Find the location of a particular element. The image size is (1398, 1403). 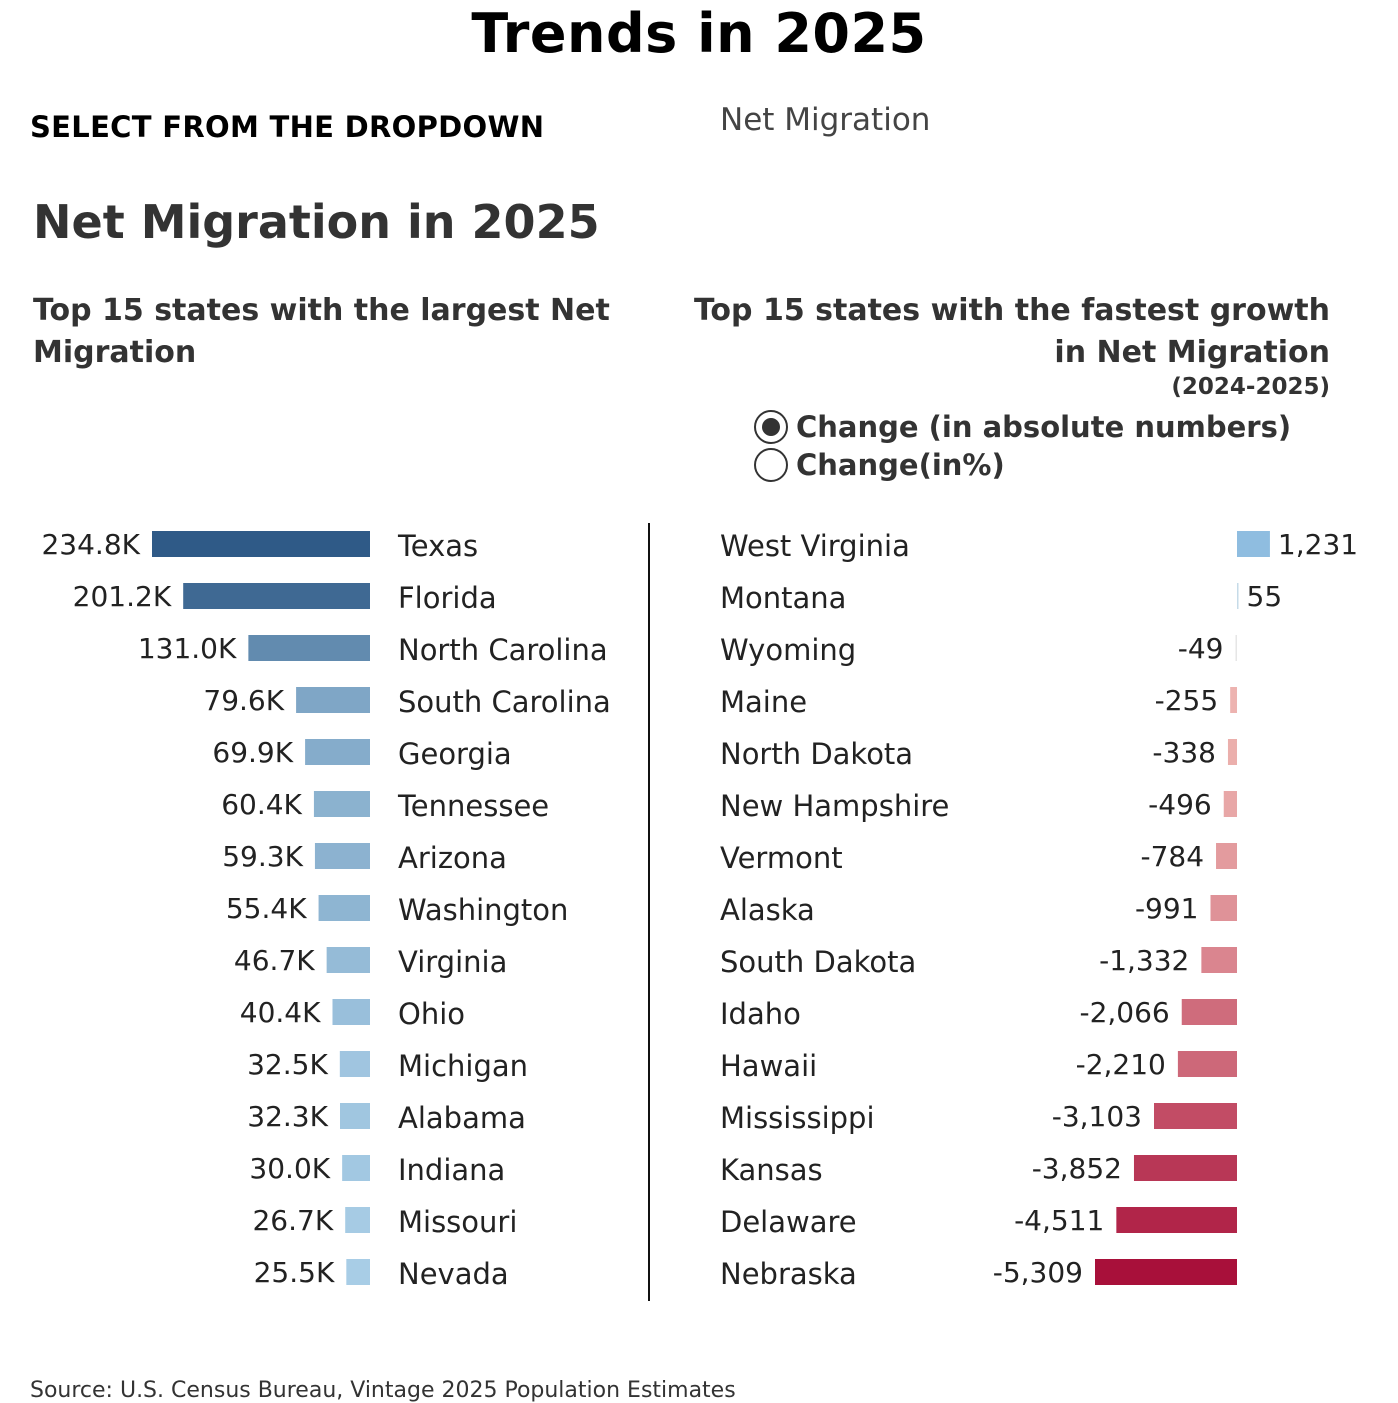

bar-florida is located at coordinates (276, 596).